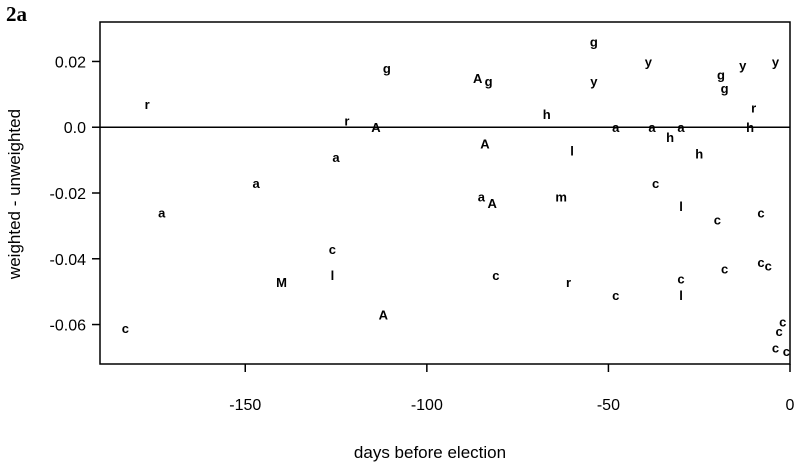 This screenshot has width=797, height=468. What do you see at coordinates (790, 405) in the screenshot?
I see `x-tick-label: 0` at bounding box center [790, 405].